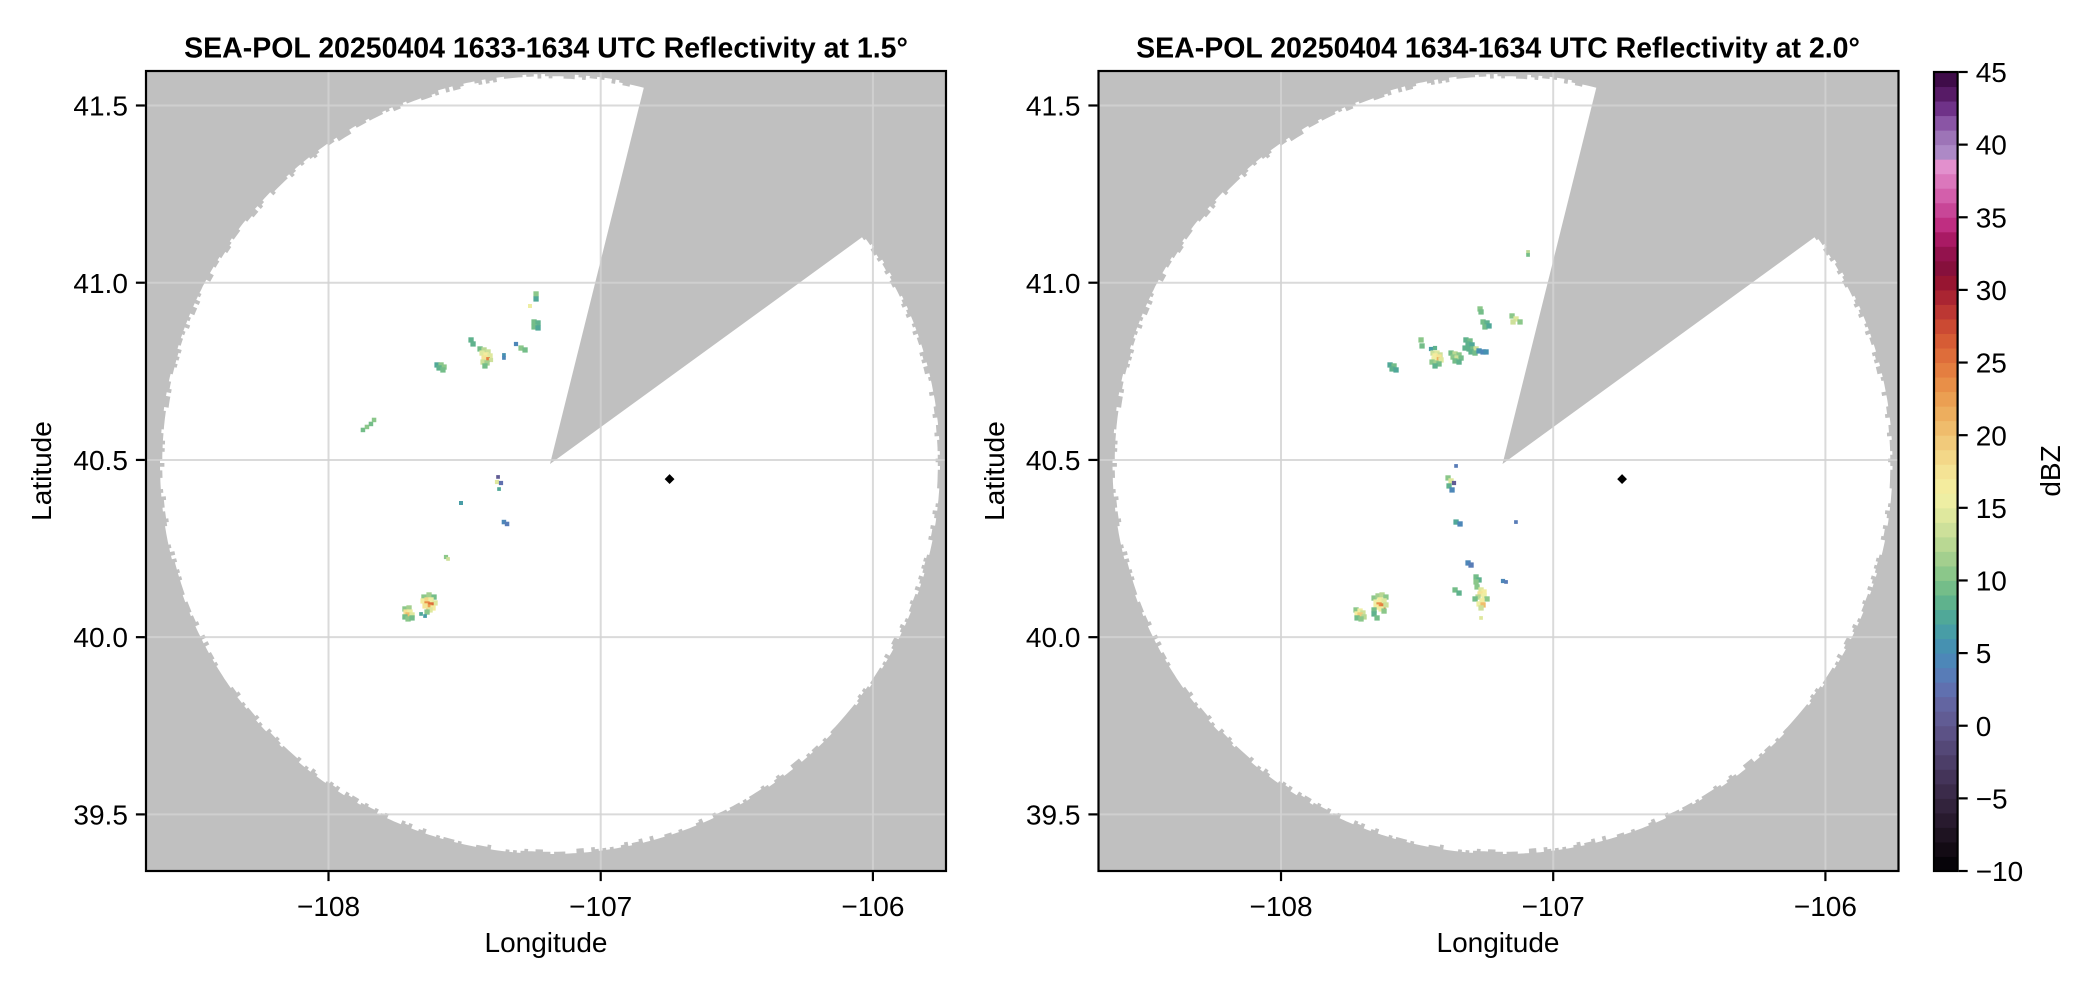 Image resolution: width=2096 pixels, height=990 pixels. Describe the element at coordinates (1991, 217) in the screenshot. I see `colorbar-tick-label: 35` at that location.